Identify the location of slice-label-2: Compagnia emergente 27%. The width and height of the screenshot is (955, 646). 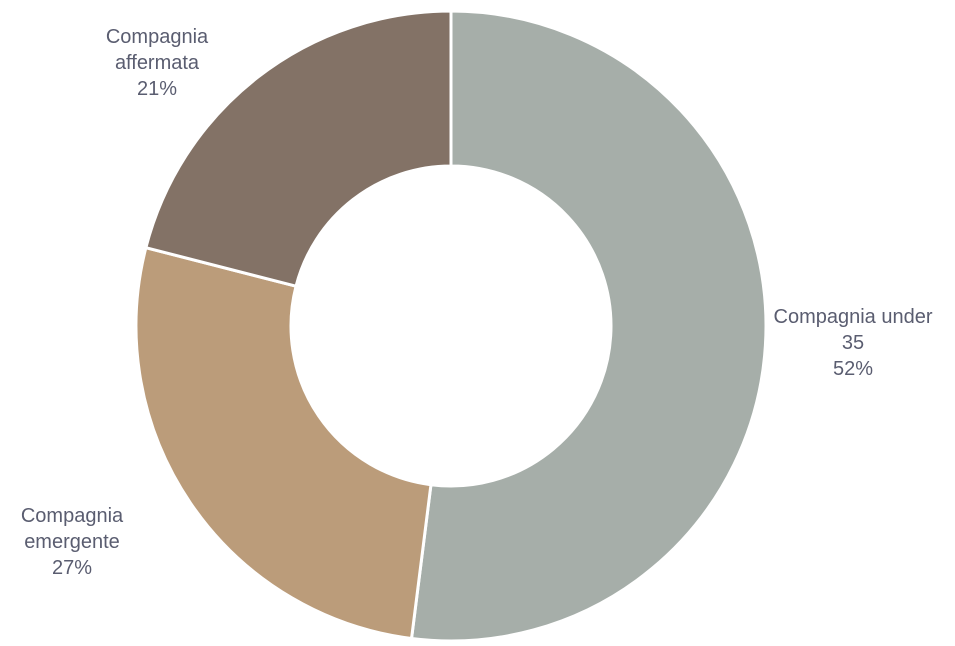
(72, 542).